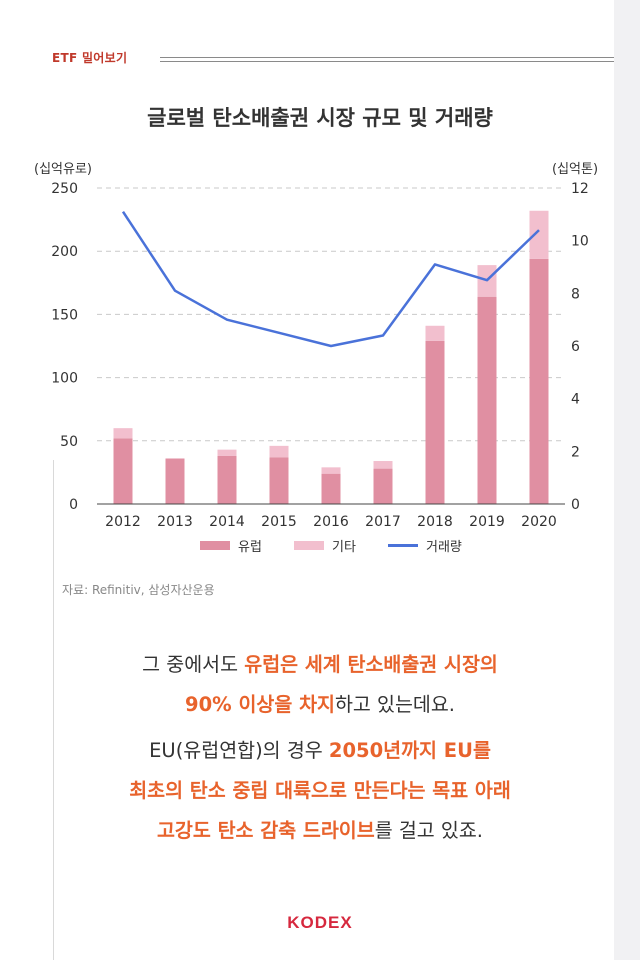 The height and width of the screenshot is (960, 640). I want to click on text: 그 중에서도, so click(193, 664).